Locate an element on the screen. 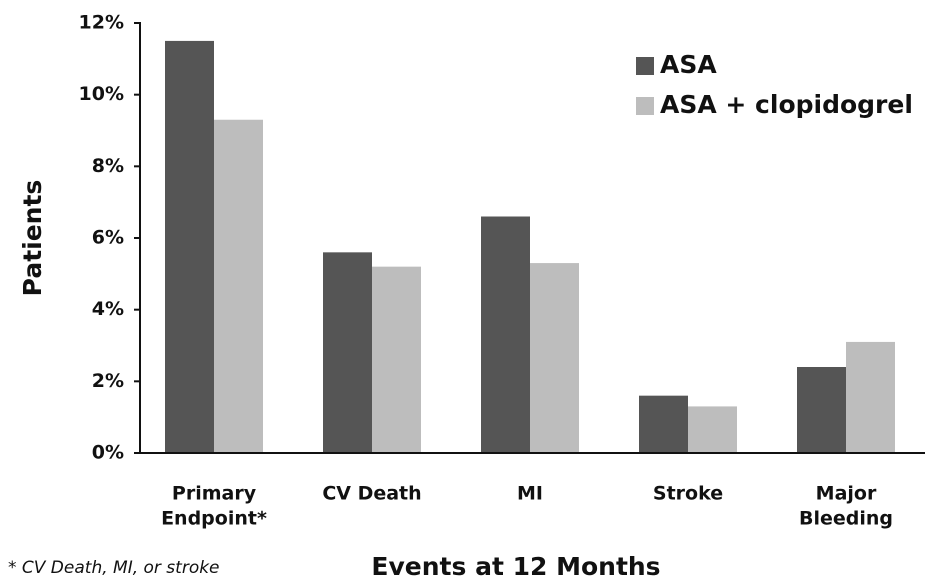 This screenshot has height=582, width=929. x-tick-label: Primary is located at coordinates (214, 494).